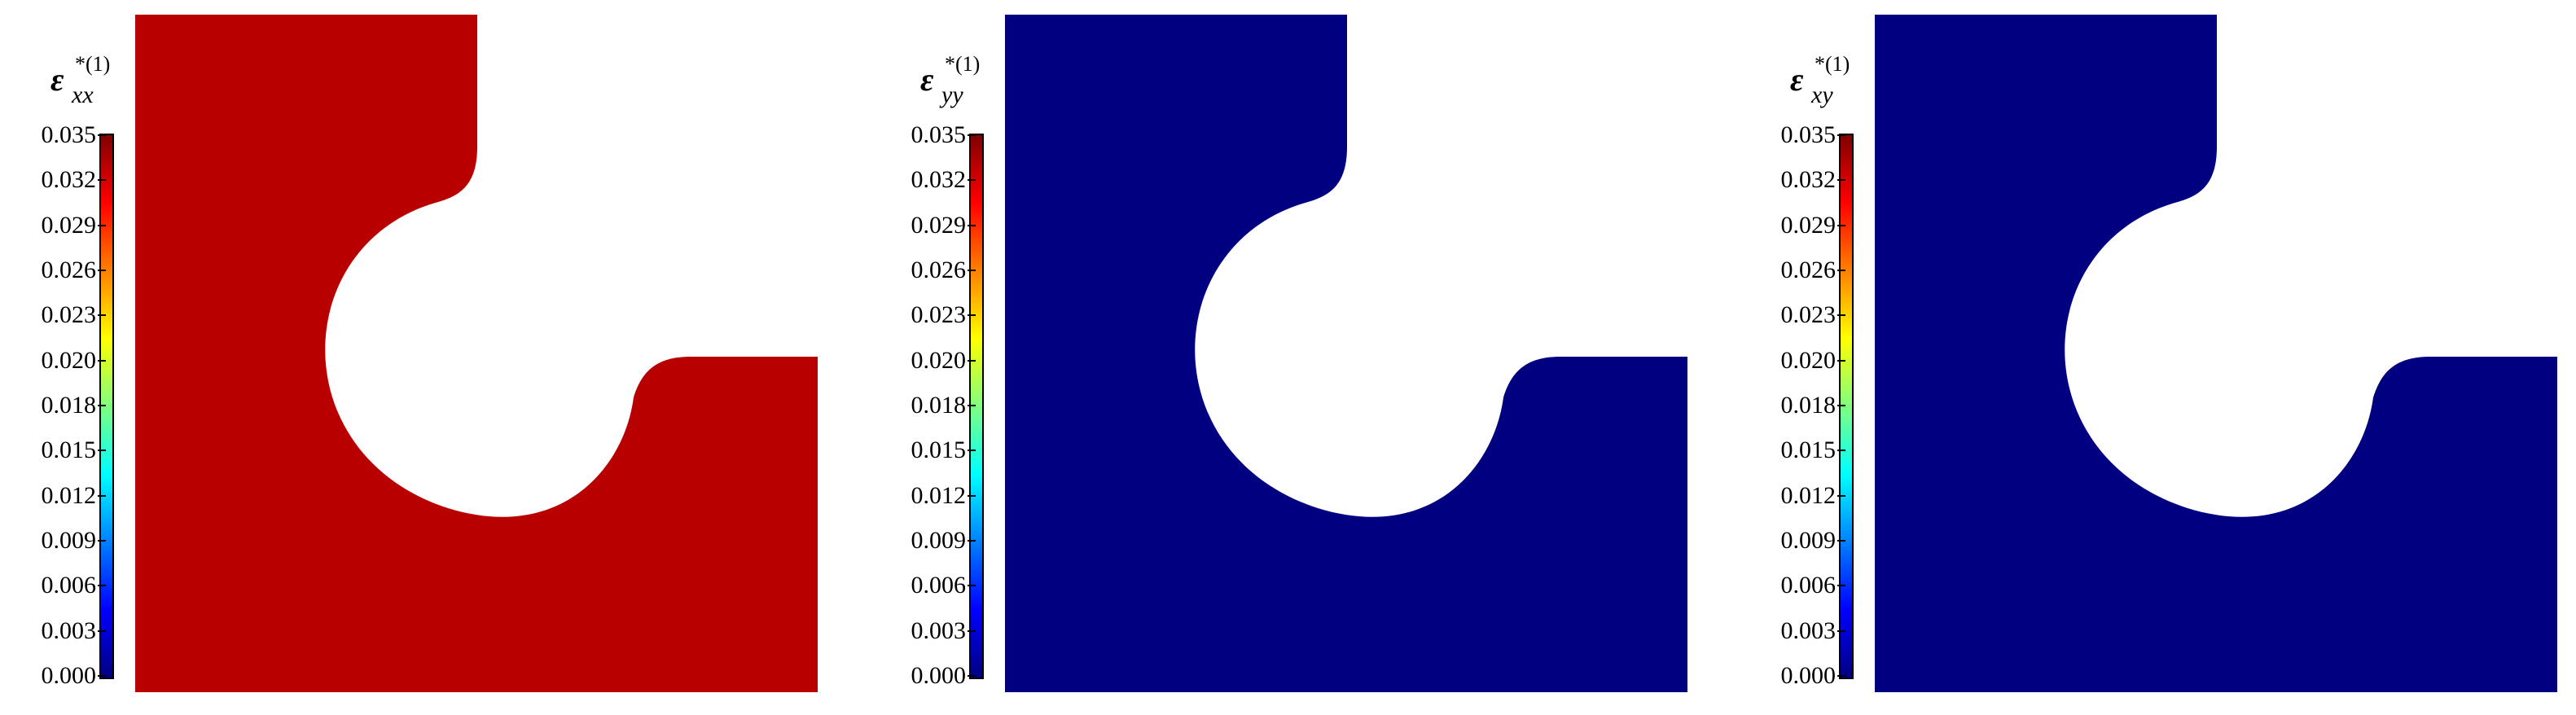  What do you see at coordinates (923, 135) in the screenshot?
I see `colorbar-tick: 0.035` at bounding box center [923, 135].